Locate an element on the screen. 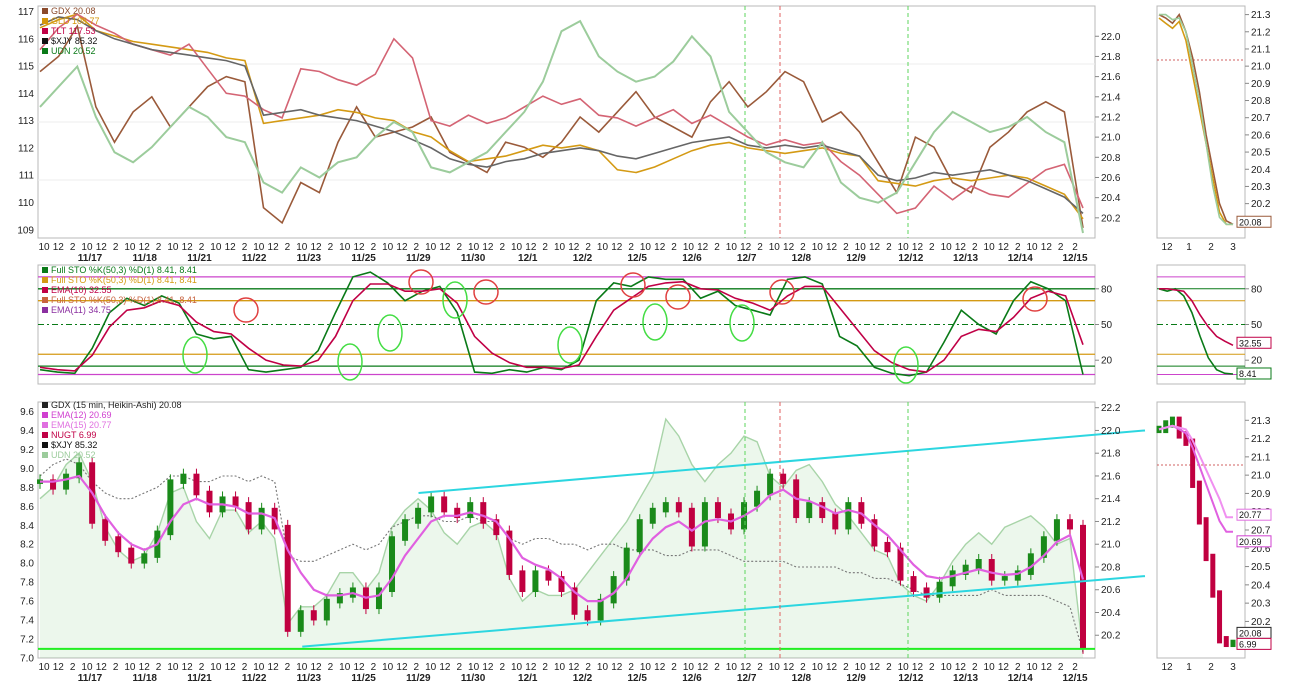  heikin-ashi-left-axis-label: 7.4 is located at coordinates (27, 621).